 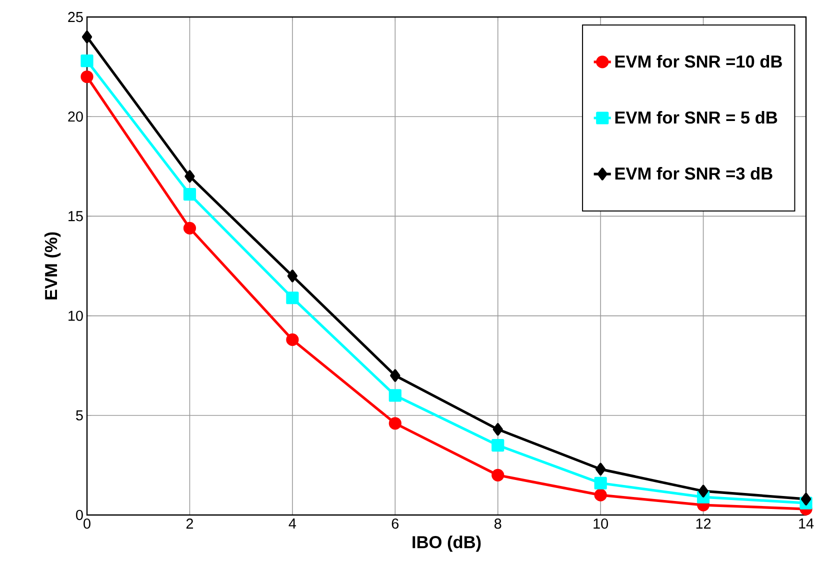 What do you see at coordinates (498, 523) in the screenshot?
I see `x-tick-label: 8` at bounding box center [498, 523].